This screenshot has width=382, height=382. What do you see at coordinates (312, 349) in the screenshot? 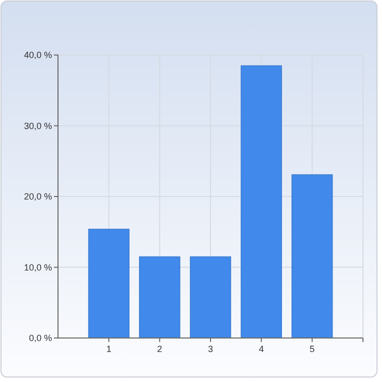
I see `x-tick-label: 5` at bounding box center [312, 349].